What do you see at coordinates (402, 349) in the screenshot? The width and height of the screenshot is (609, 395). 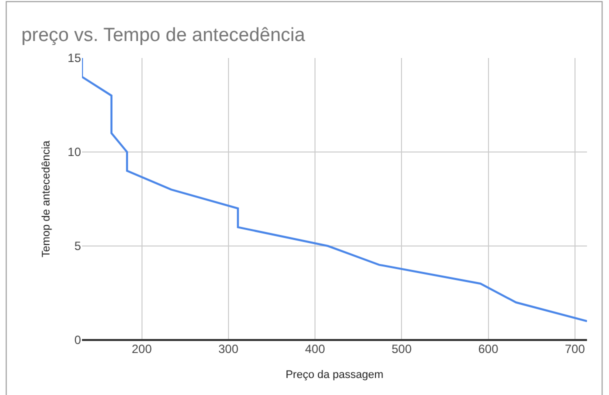 I see `x-tick-label: 500` at bounding box center [402, 349].